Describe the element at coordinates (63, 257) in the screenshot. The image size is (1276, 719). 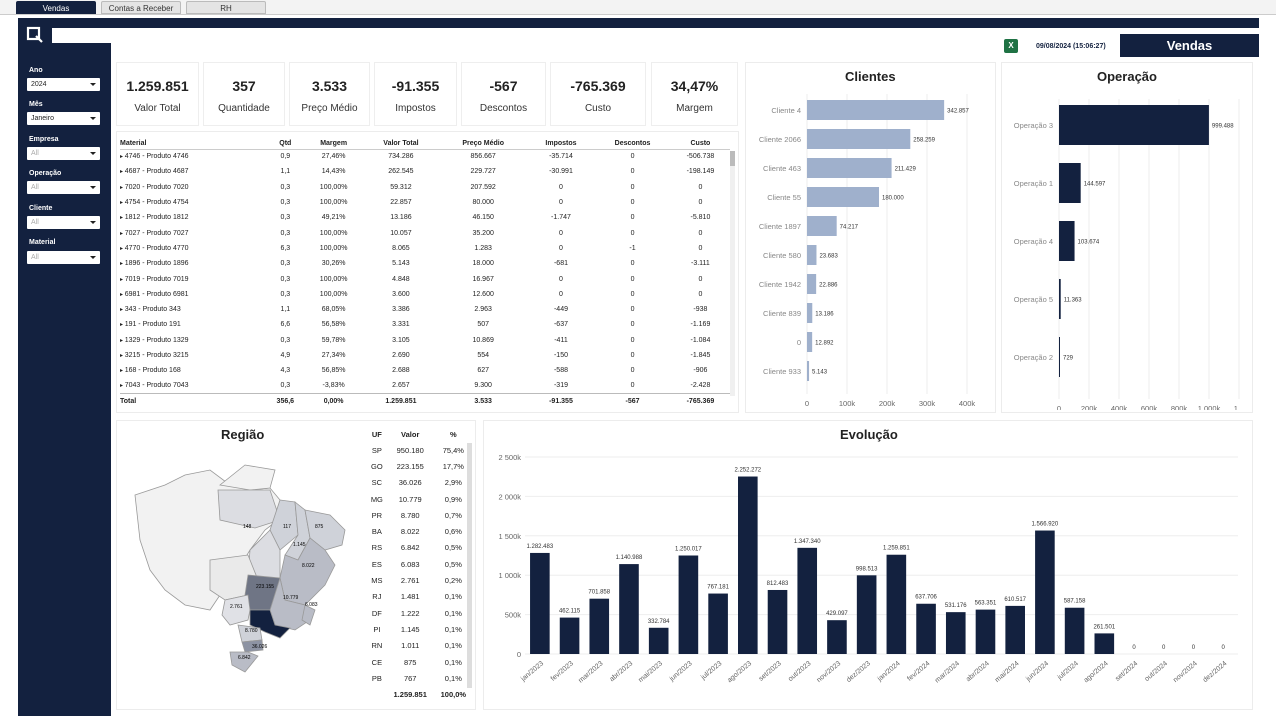
I see `filter-material-select: All` at that location.